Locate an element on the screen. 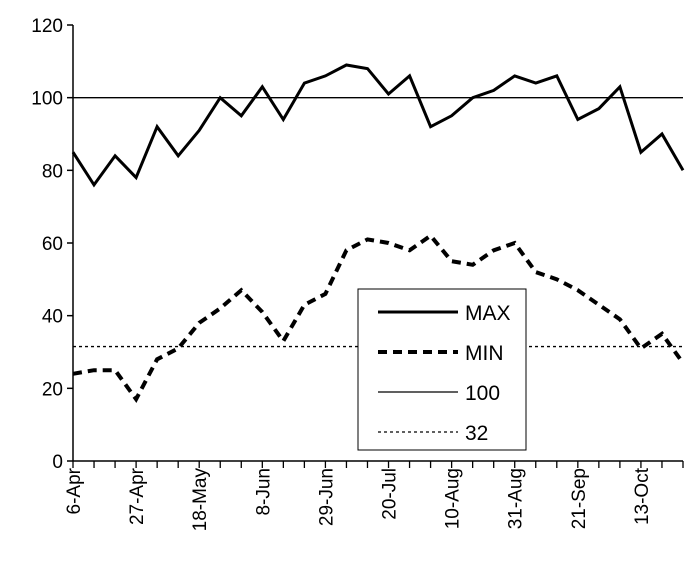 This screenshot has height=561, width=685. x-tick-label: 6-Apr is located at coordinates (74, 490).